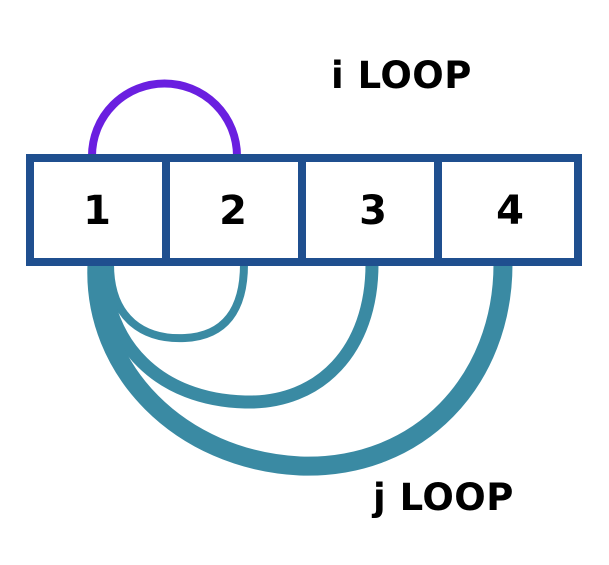  What do you see at coordinates (233, 211) in the screenshot?
I see `cell-number-2: 2` at bounding box center [233, 211].